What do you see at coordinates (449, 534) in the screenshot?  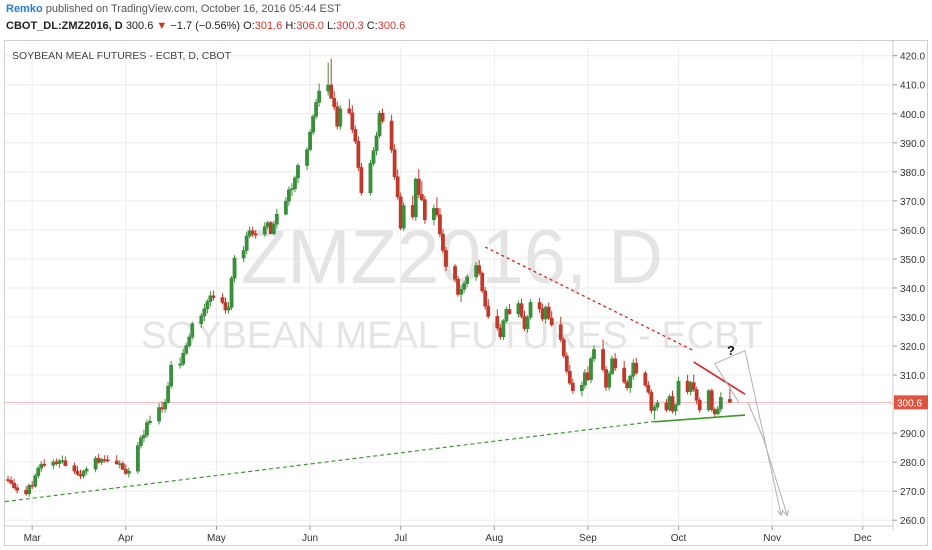 I see `time-axis: Mar Apr May Jun Jul Aug Sep Oct Nov Dec` at bounding box center [449, 534].